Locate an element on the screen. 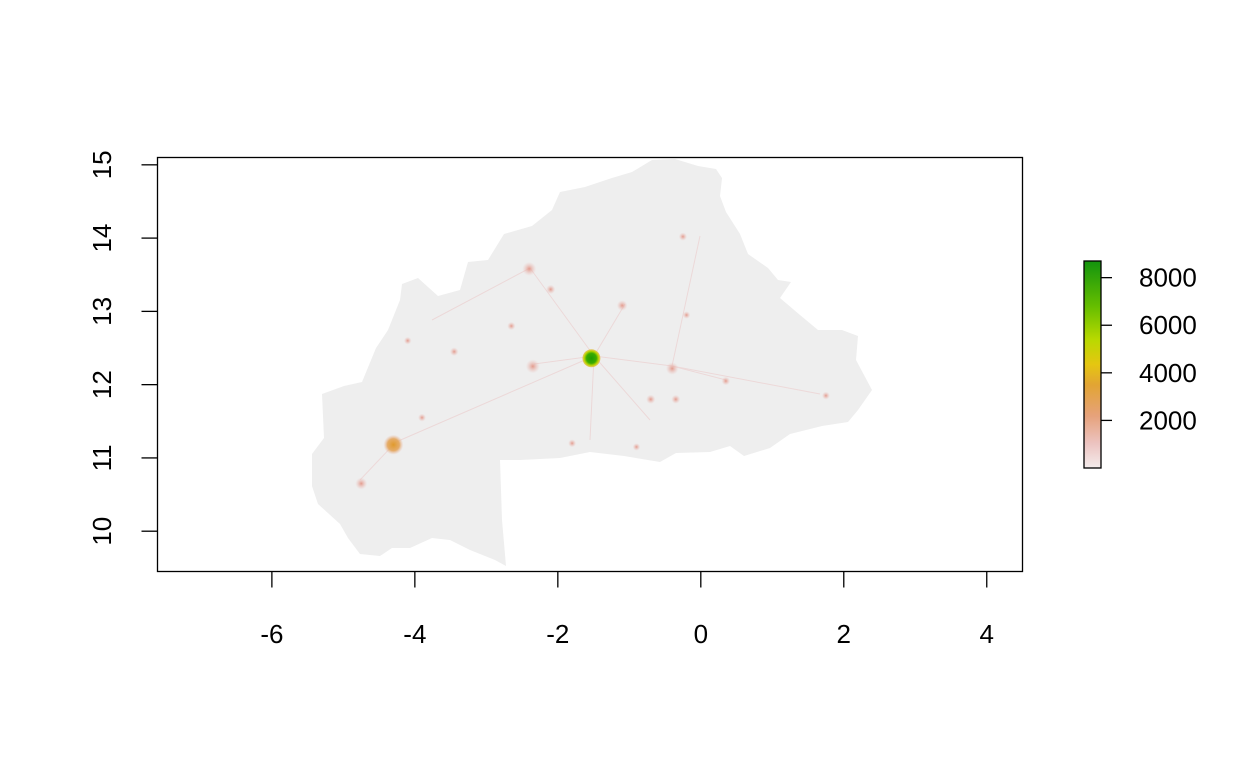 The image size is (1248, 768). color-legend: 2000 4000 6000 8000 is located at coordinates (1140, 364).